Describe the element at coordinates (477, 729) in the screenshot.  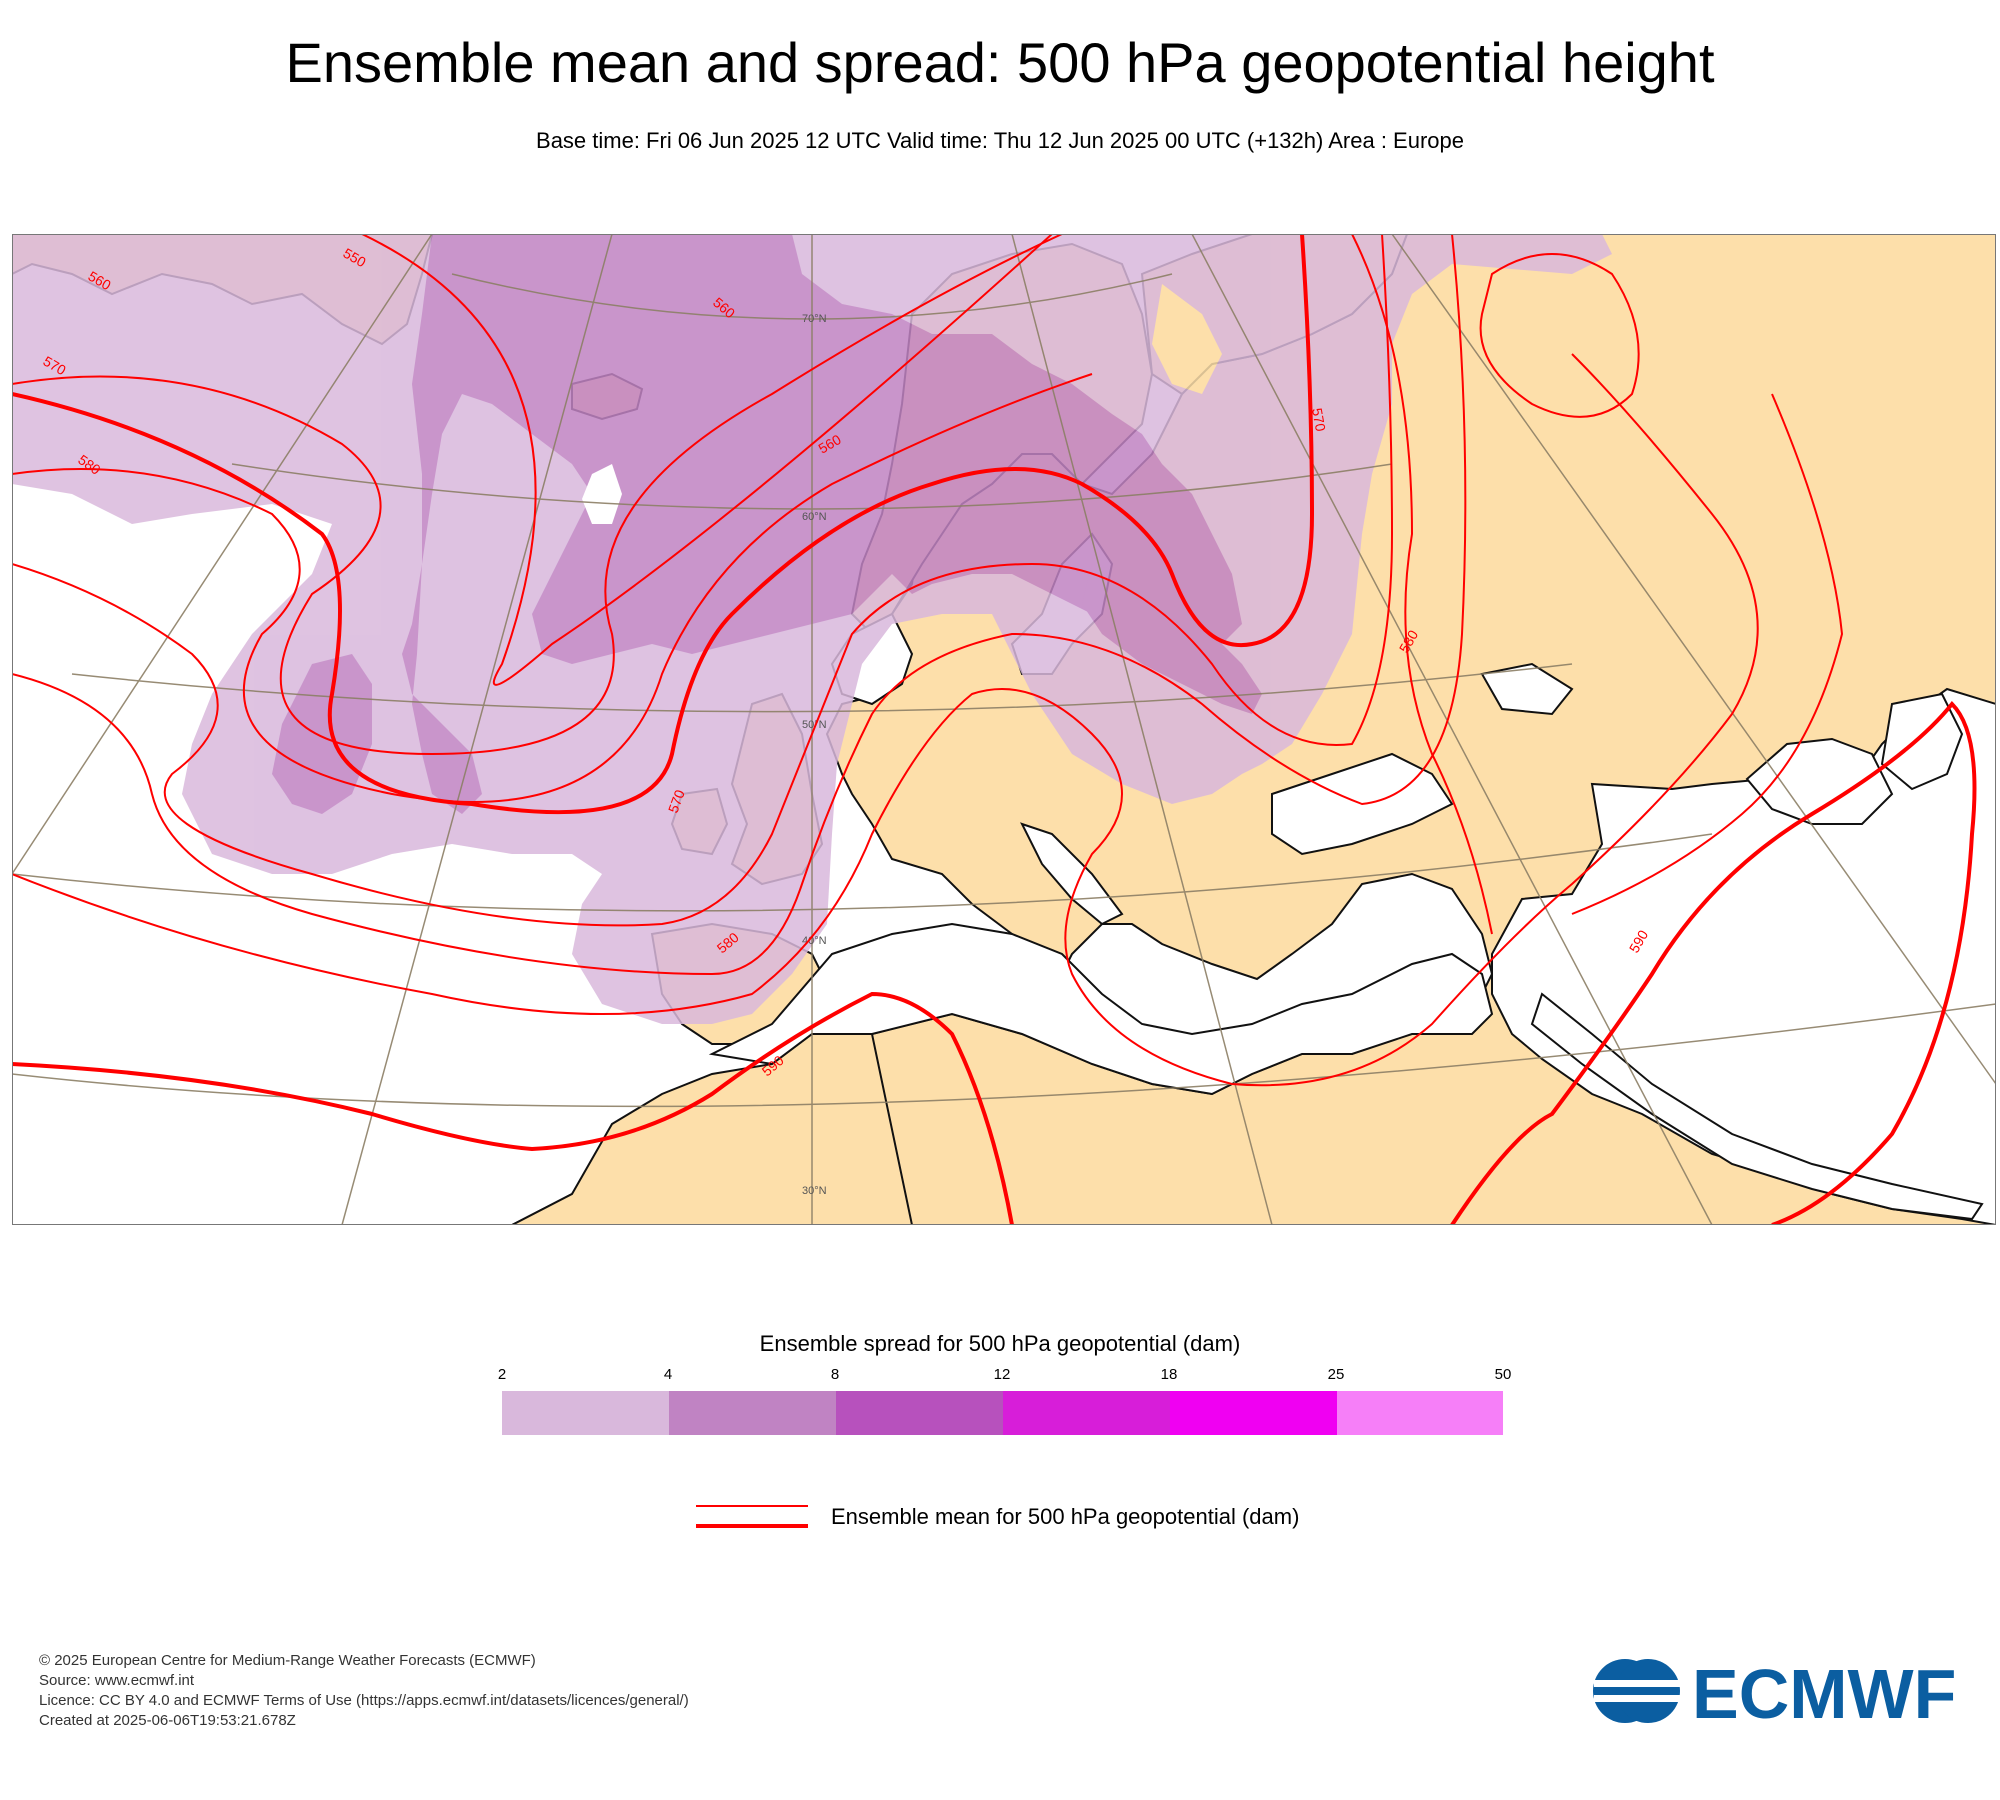
I see `meridian-10w` at that location.